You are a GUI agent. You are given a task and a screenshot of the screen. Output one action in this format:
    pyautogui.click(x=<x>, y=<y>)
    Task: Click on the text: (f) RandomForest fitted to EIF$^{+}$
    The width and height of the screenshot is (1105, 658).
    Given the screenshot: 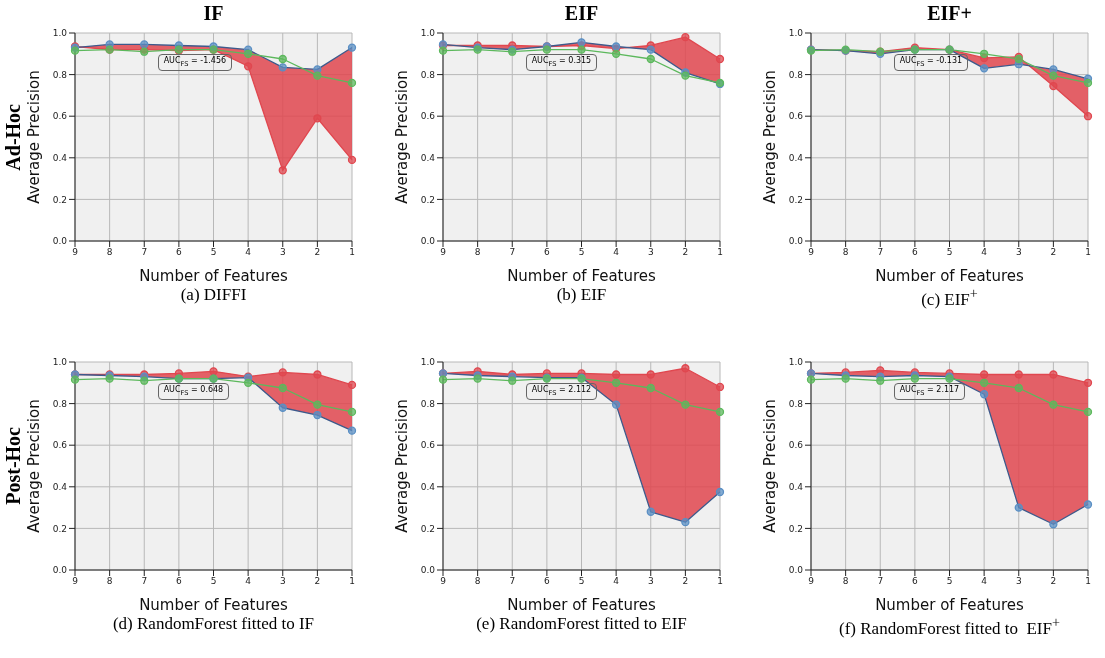 What is the action you would take?
    pyautogui.click(x=949, y=626)
    